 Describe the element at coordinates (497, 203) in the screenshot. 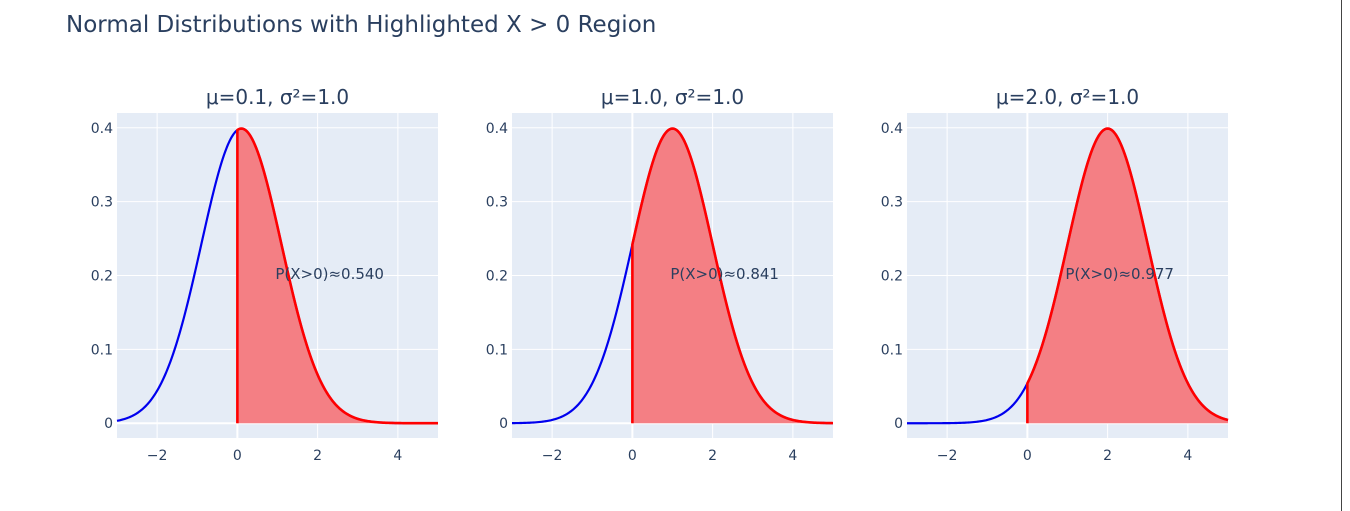

I see `chart-2-y-tick-label: 0.3` at that location.